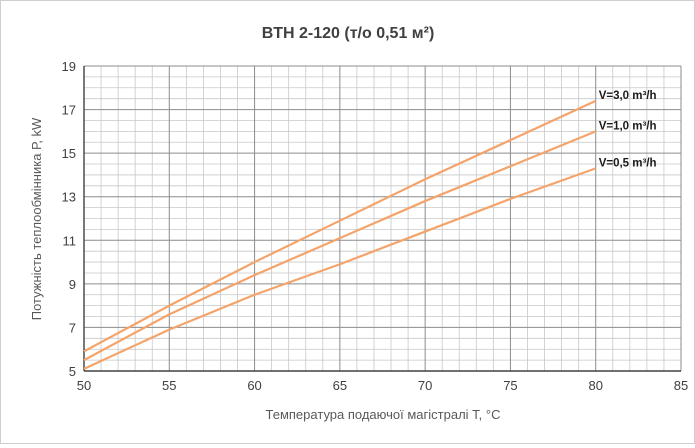 The width and height of the screenshot is (695, 448). I want to click on x-tick-label: 70, so click(425, 385).